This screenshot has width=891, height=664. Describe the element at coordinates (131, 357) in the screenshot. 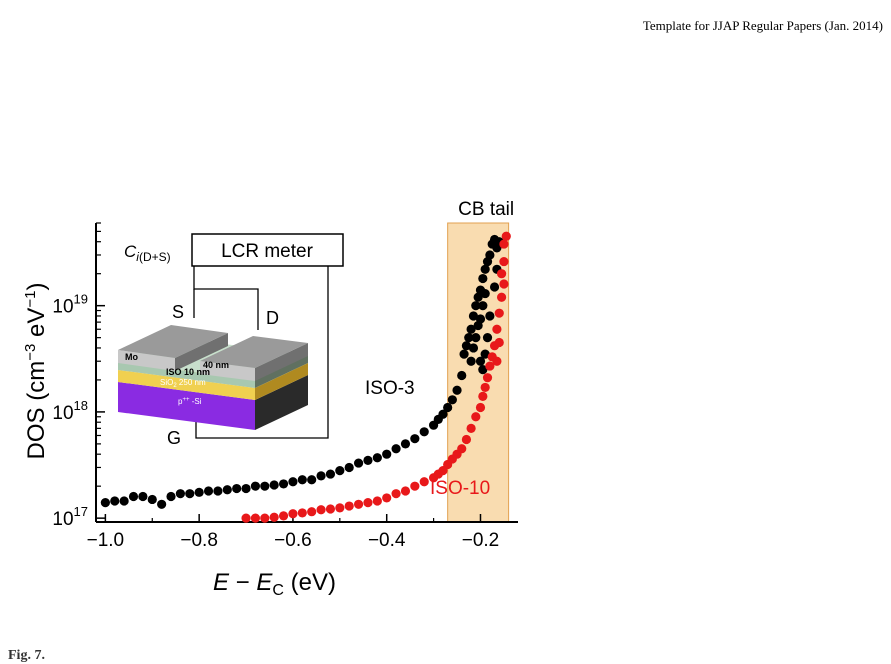

I see `mo-label: Mo` at that location.